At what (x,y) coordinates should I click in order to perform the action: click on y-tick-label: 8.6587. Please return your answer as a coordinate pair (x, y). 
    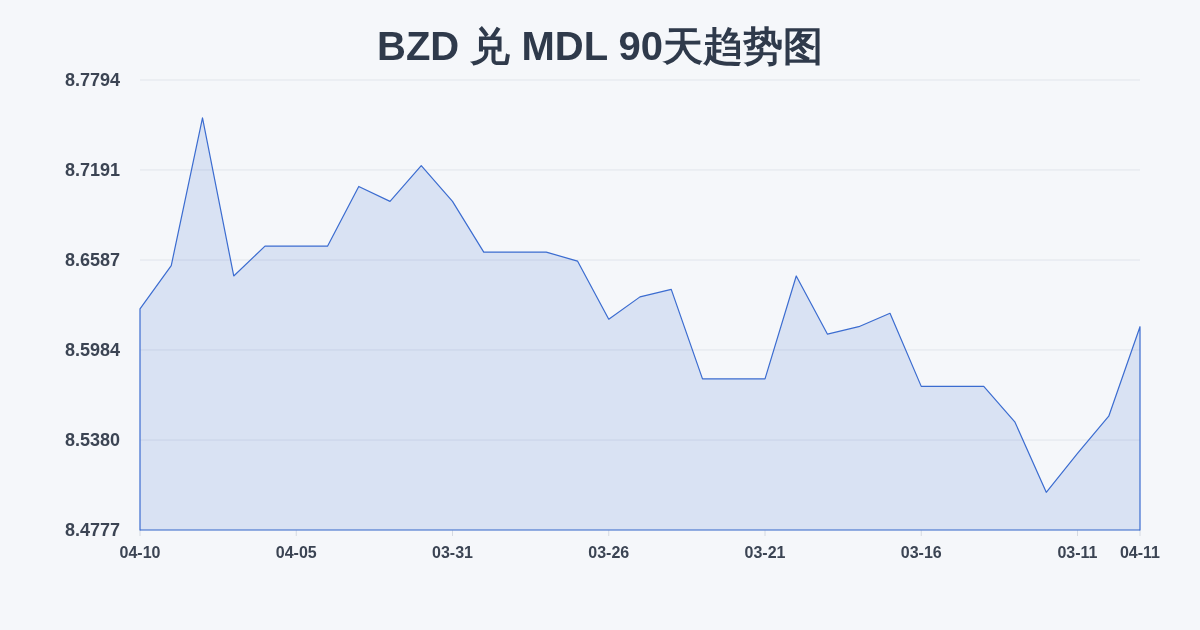
    Looking at the image, I should click on (92, 260).